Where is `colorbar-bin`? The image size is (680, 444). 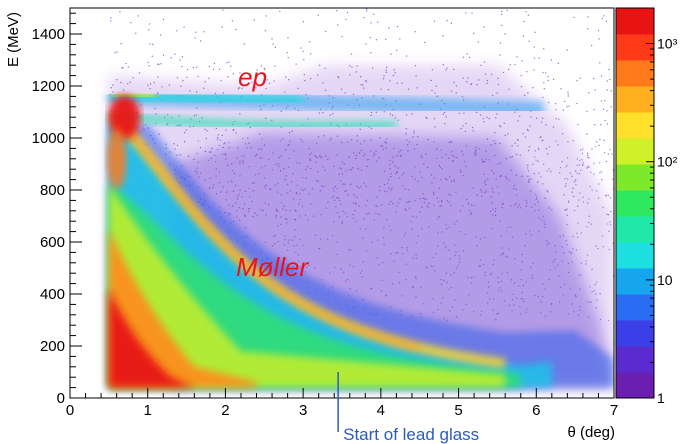 colorbar-bin is located at coordinates (635, 21).